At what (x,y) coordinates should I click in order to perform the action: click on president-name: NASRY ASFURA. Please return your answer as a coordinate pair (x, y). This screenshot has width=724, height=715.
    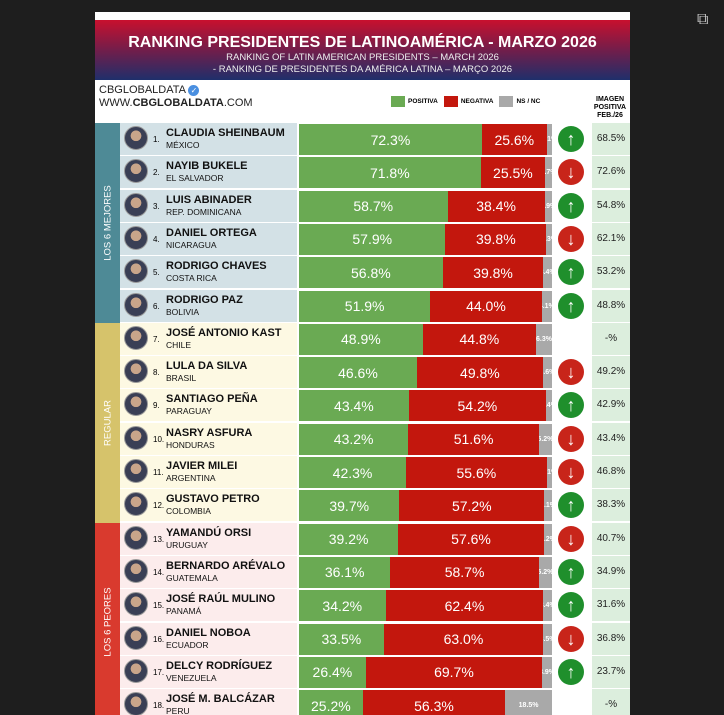
    Looking at the image, I should click on (209, 432).